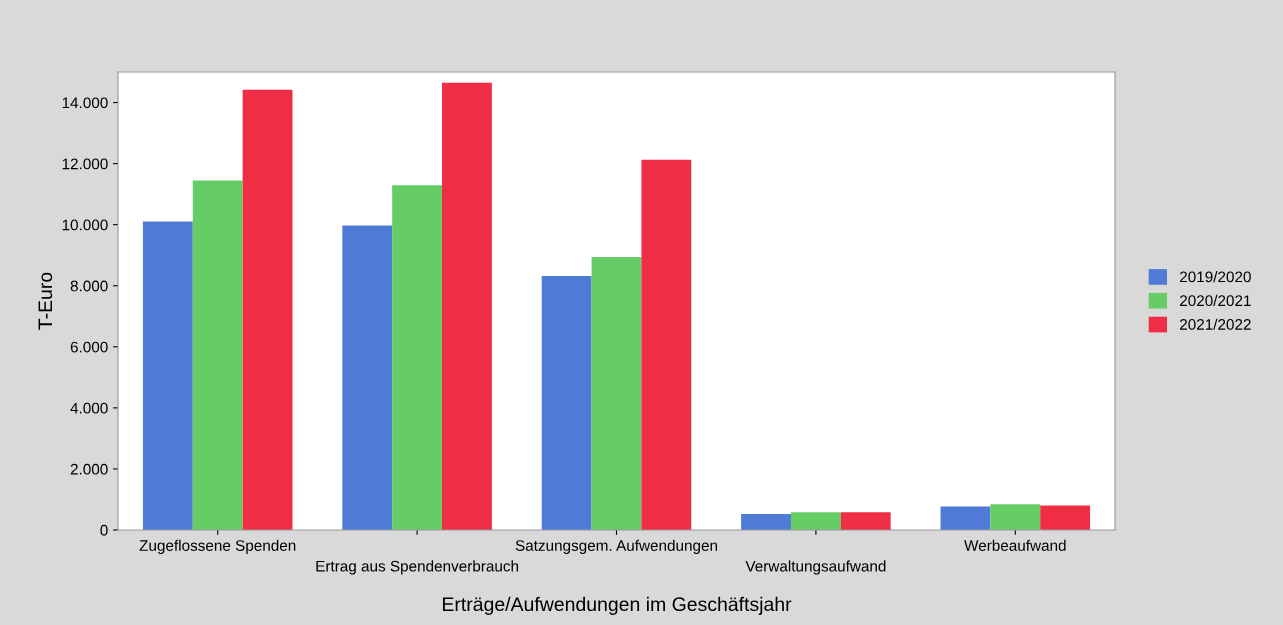 Image resolution: width=1283 pixels, height=625 pixels. What do you see at coordinates (815, 567) in the screenshot?
I see `x-tick-label: Verwaltungsaufwand` at bounding box center [815, 567].